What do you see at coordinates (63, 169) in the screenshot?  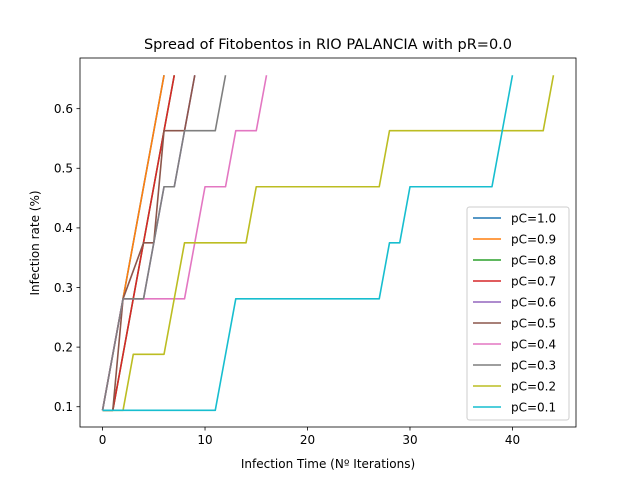 I see `y-tick-label-4: 0.5` at bounding box center [63, 169].